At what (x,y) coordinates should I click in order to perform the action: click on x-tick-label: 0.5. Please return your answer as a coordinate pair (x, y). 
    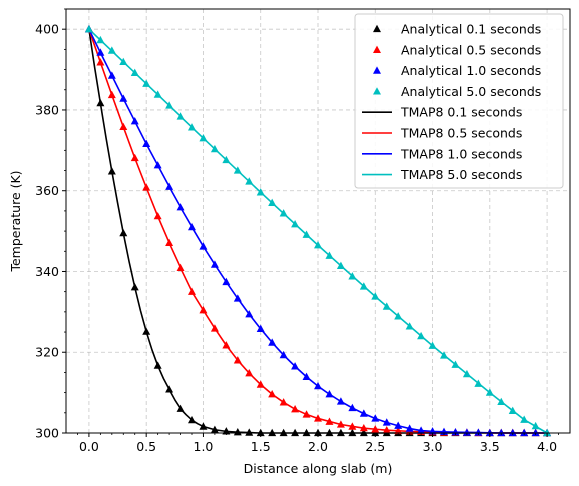
    Looking at the image, I should click on (146, 446).